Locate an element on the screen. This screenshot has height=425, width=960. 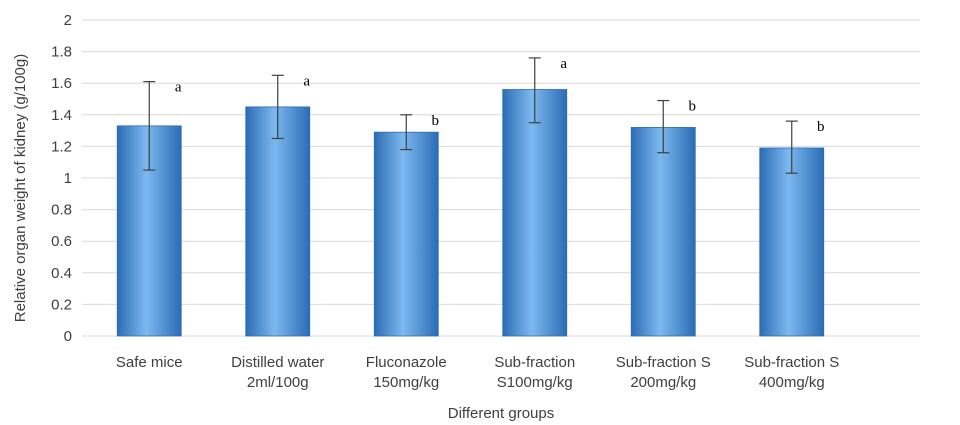
significance-labels: a a b a b b is located at coordinates (500, 95).